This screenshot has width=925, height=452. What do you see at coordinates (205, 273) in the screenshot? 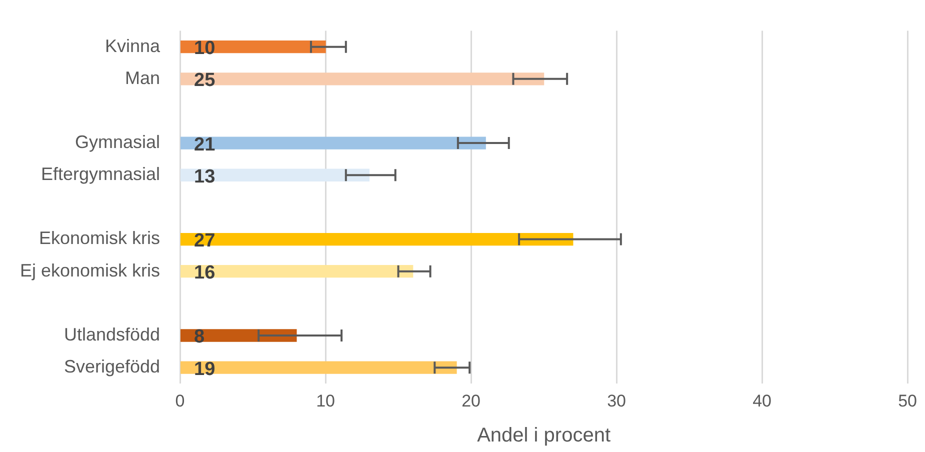
I see `data-label: 16` at bounding box center [205, 273].